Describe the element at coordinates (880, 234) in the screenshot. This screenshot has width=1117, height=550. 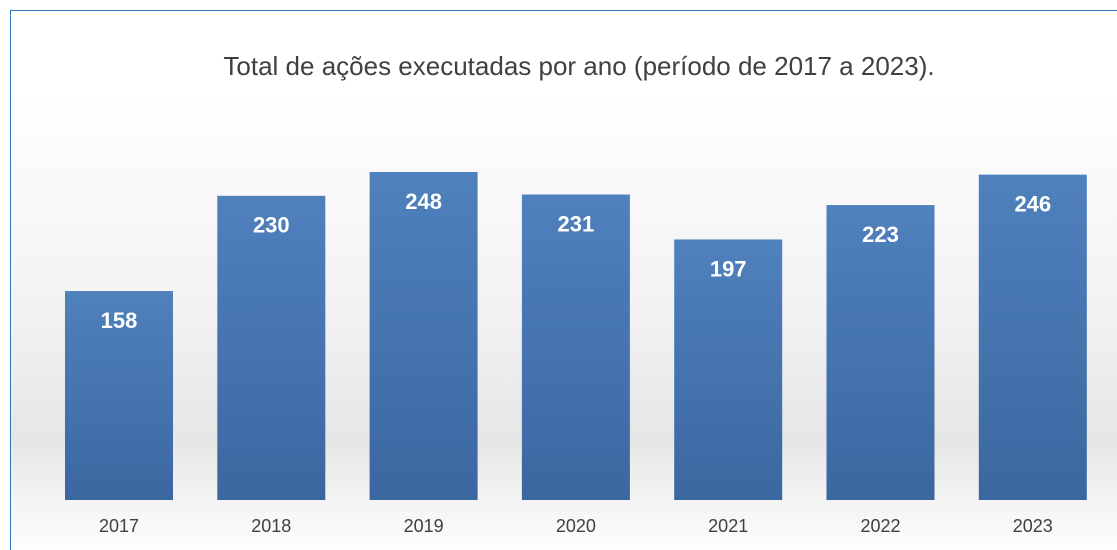
I see `value-label: 223` at that location.